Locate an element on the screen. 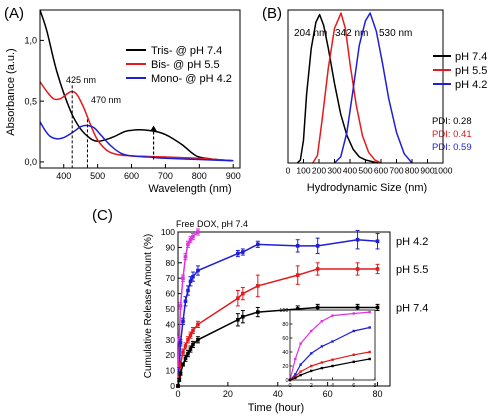 This screenshot has width=500, height=417. panel-b-pdi-0: PDI: 0.28 is located at coordinates (452, 121).